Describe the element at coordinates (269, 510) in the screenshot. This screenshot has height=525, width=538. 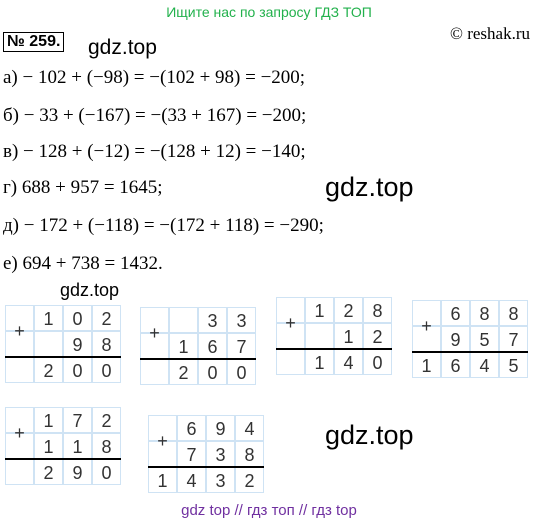
I see `footer: gdz top // гдз топ // гдз top` at that location.